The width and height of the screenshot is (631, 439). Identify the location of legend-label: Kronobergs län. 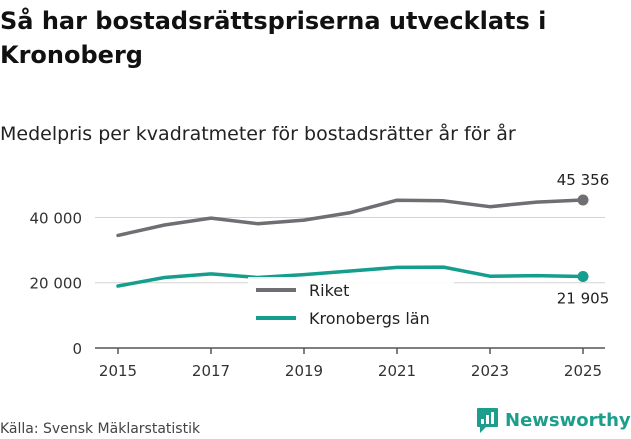
(369, 318).